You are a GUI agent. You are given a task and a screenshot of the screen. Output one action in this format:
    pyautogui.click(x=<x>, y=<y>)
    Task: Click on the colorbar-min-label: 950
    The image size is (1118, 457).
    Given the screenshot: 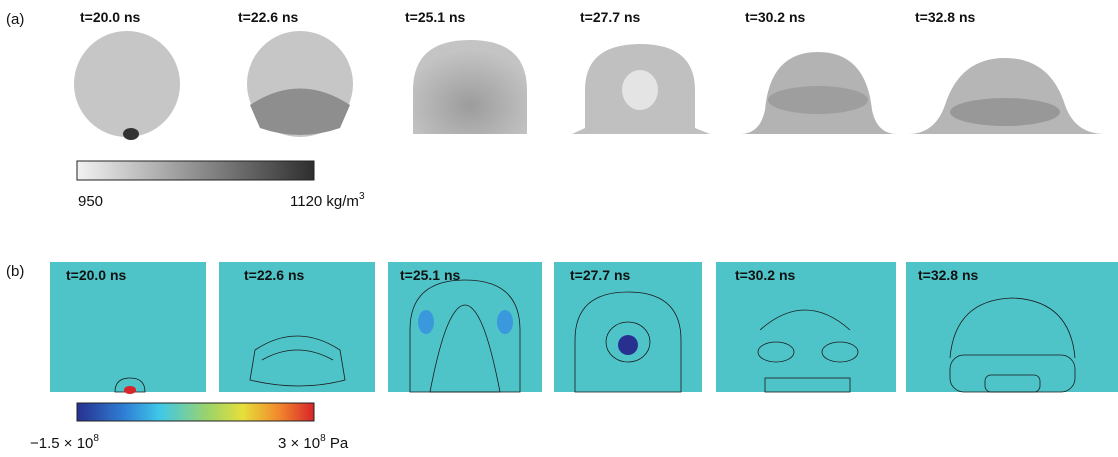 What is the action you would take?
    pyautogui.click(x=90, y=201)
    